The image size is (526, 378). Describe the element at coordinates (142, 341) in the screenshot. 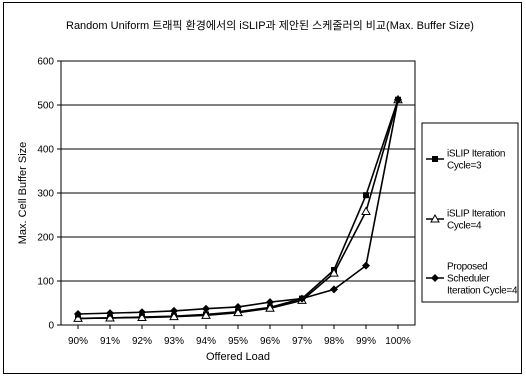

I see `x-tick-label: 92%` at that location.